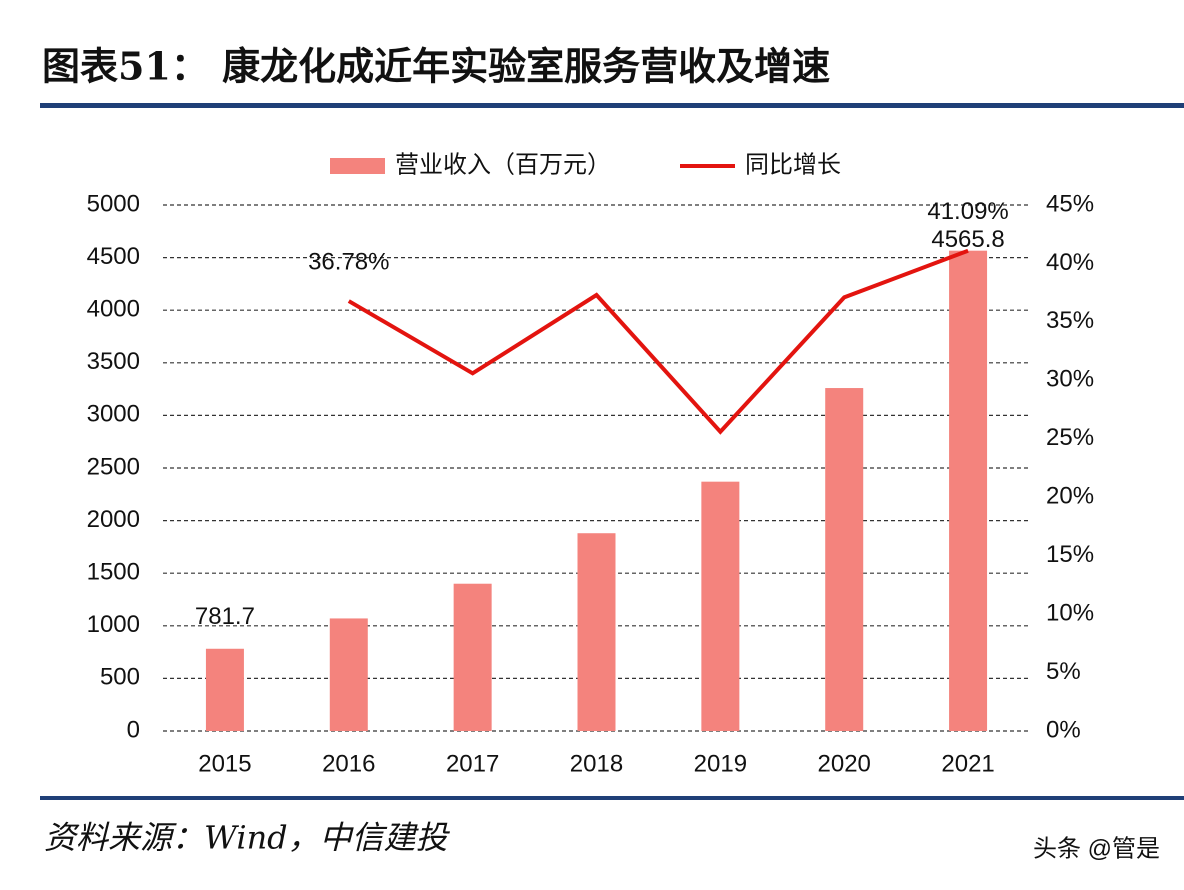  What do you see at coordinates (612, 105) in the screenshot?
I see `title-rule` at bounding box center [612, 105].